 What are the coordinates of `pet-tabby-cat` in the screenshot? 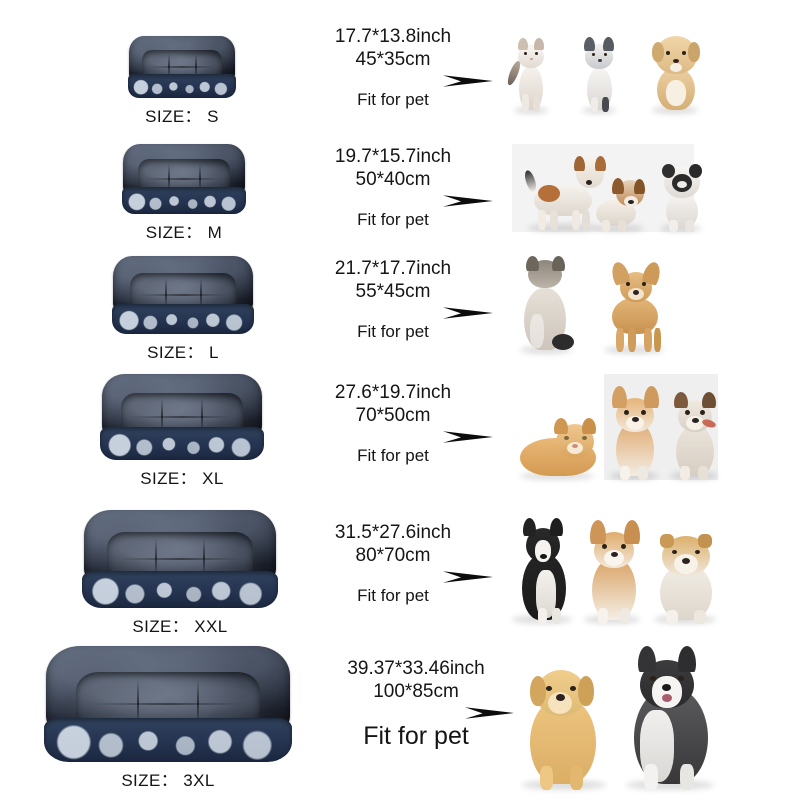 It's located at (547, 305).